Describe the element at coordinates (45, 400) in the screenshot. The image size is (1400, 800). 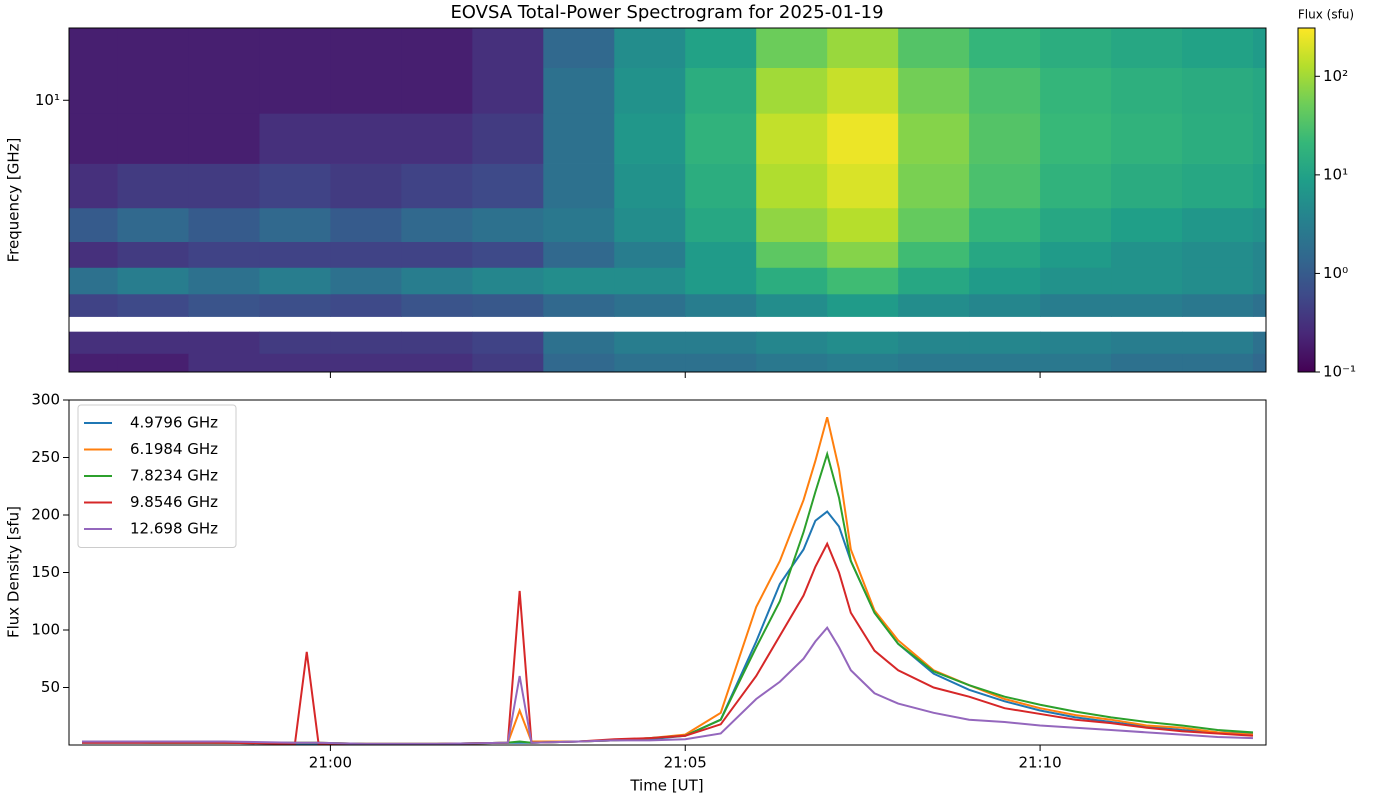
I see `y-tick-label: 300` at that location.